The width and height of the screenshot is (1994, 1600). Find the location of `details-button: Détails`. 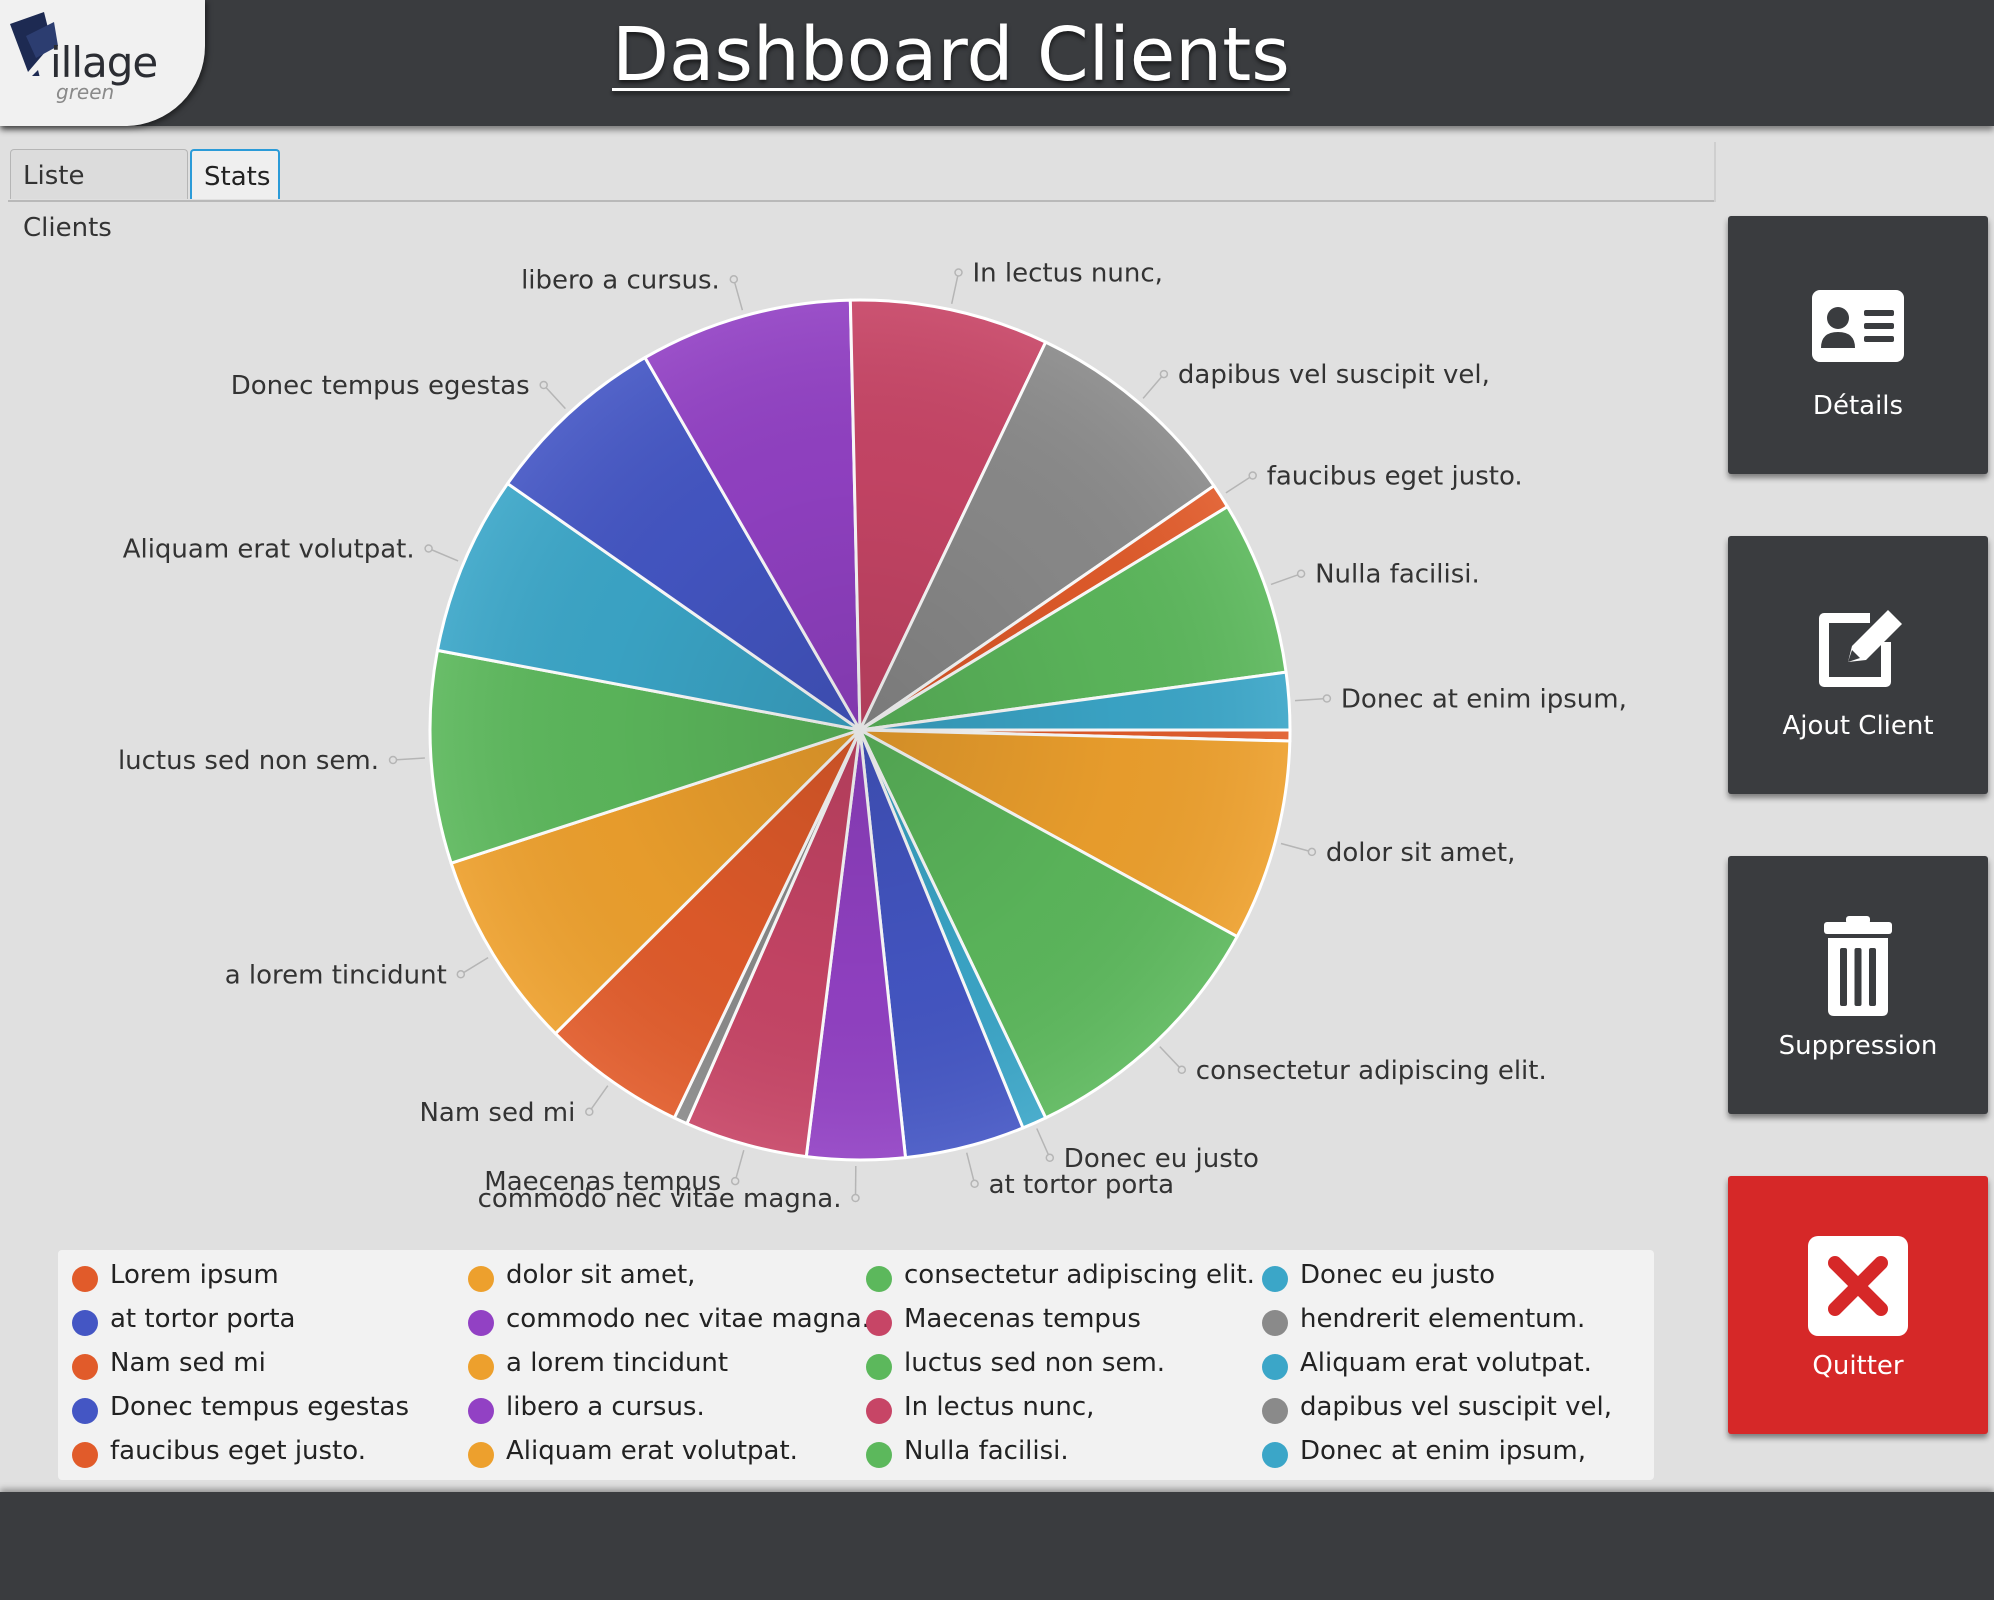

details-button: Détails is located at coordinates (1858, 345).